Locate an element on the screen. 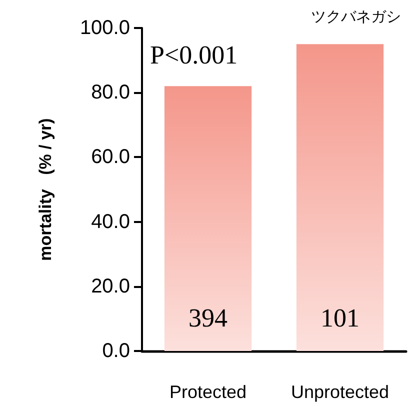 This screenshot has height=416, width=414. y-axis-title: mortality (% / yr) is located at coordinates (45, 189).